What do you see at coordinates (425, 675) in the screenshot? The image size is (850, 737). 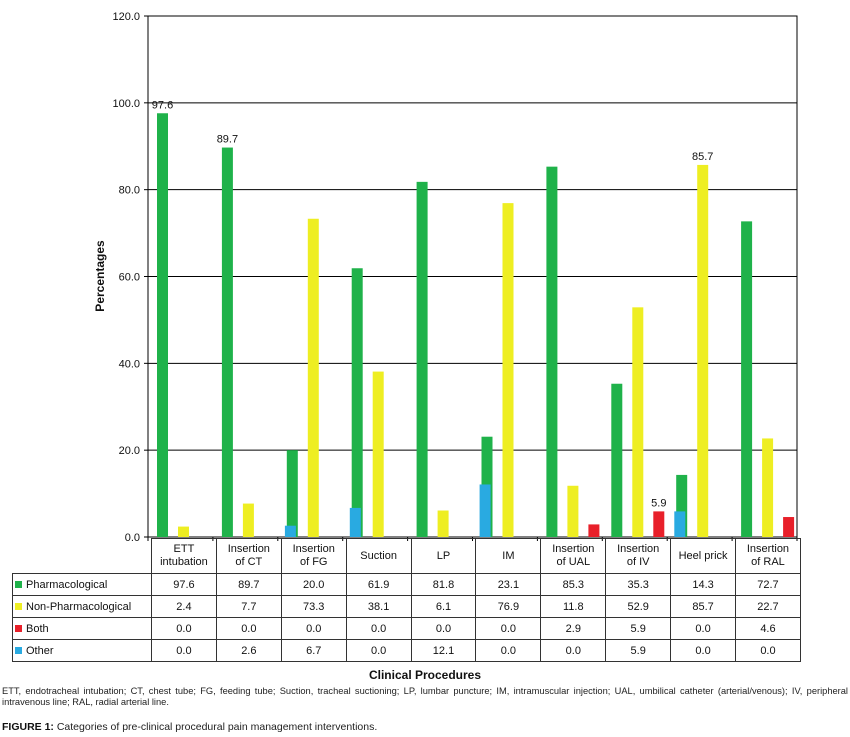 I see `x-axis-title: Clinical Procedures` at bounding box center [425, 675].